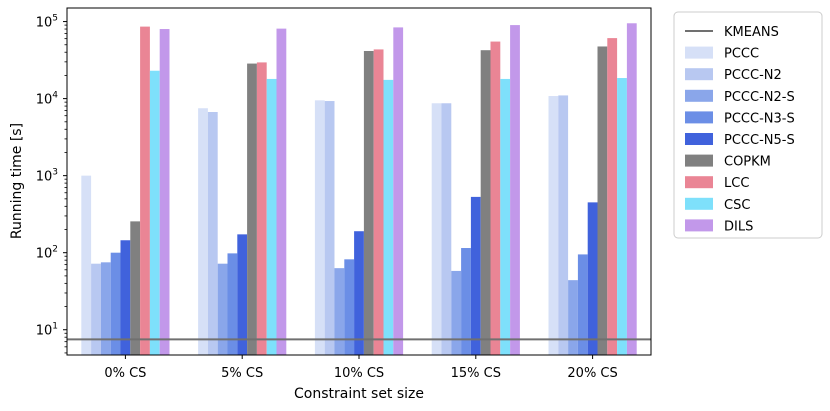  What do you see at coordinates (17, 181) in the screenshot?
I see `y-axis-label: Running time [s]` at bounding box center [17, 181].